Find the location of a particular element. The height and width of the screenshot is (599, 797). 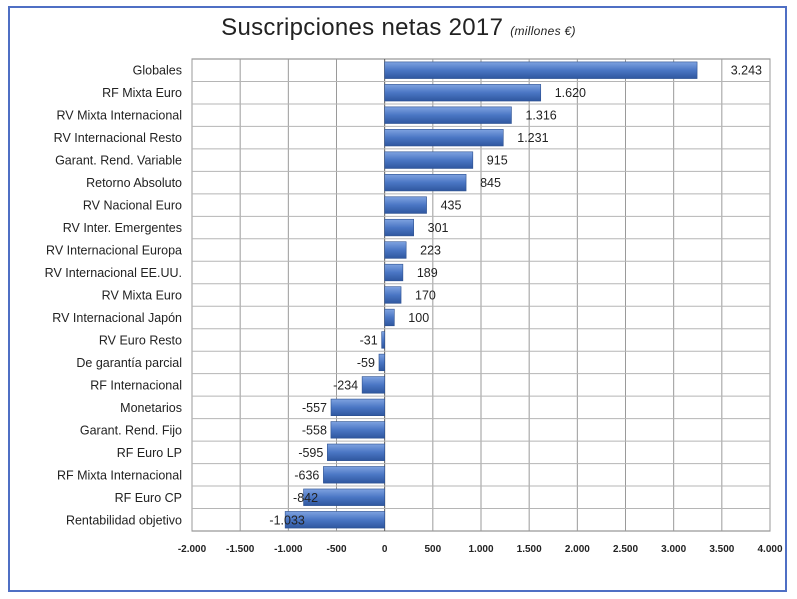

x-tick-label: 2.500 is located at coordinates (625, 549).